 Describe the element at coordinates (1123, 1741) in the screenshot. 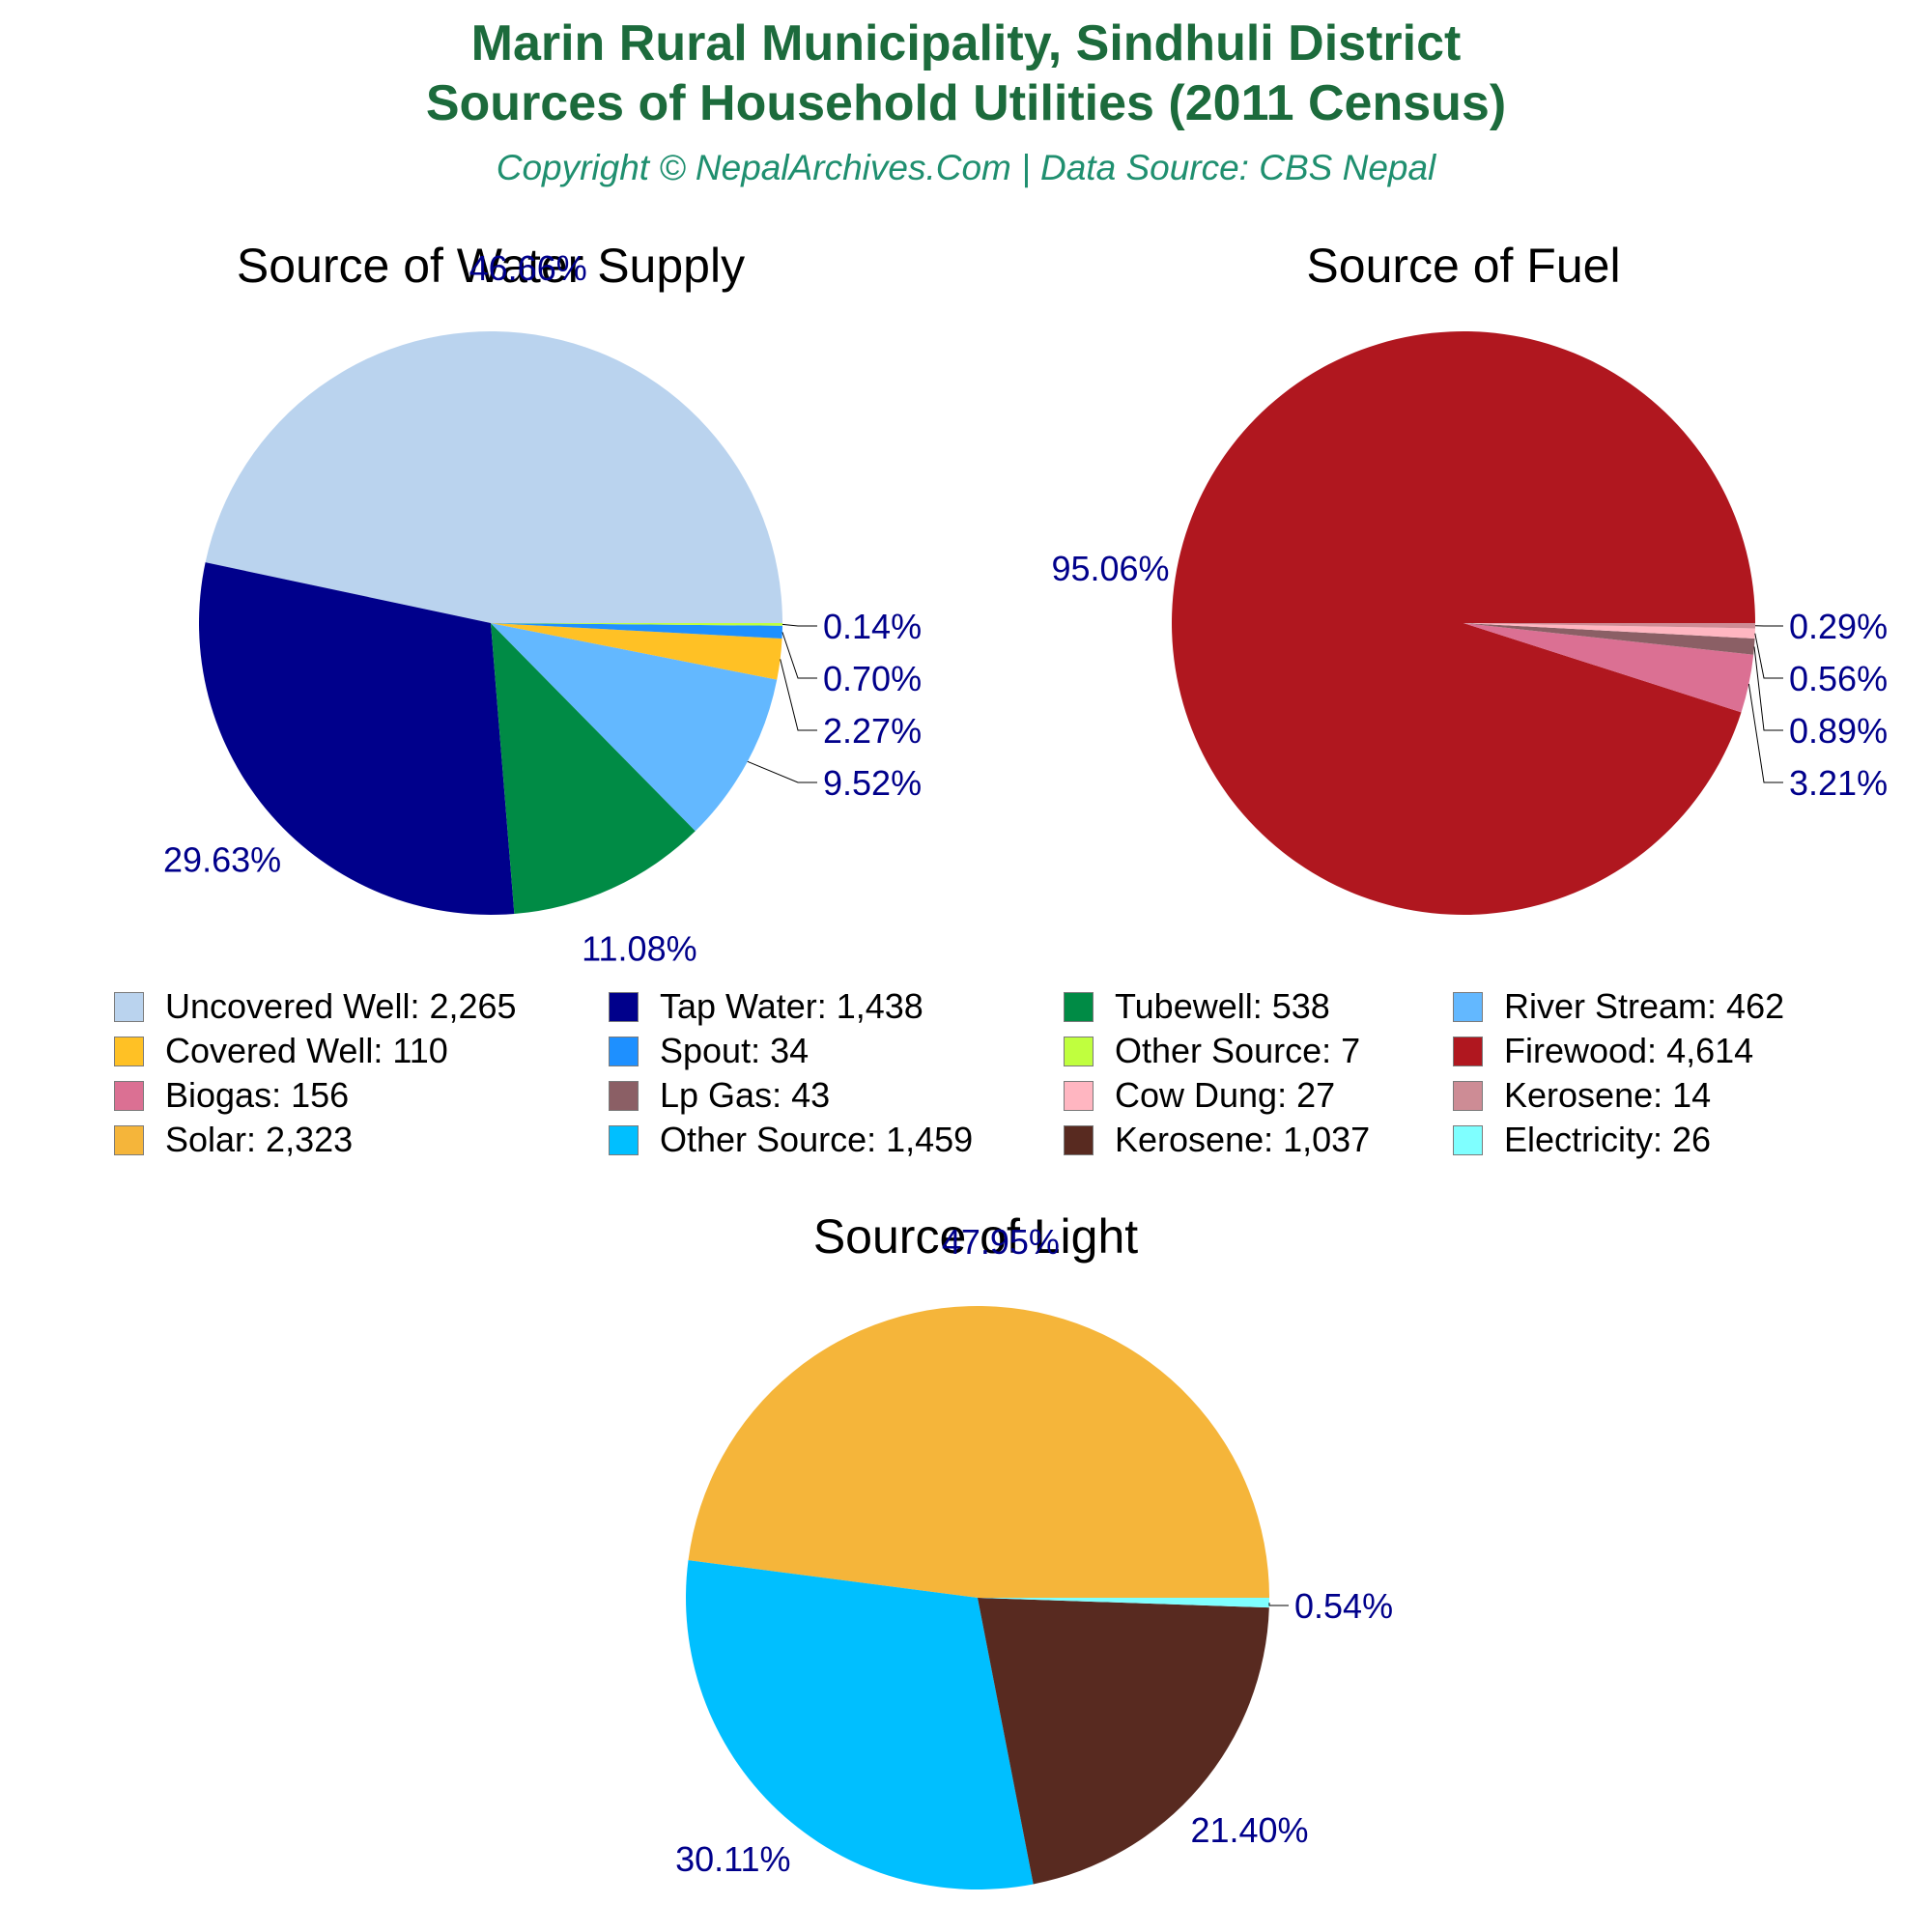

I see `source-of-light-slice-kerosene` at that location.